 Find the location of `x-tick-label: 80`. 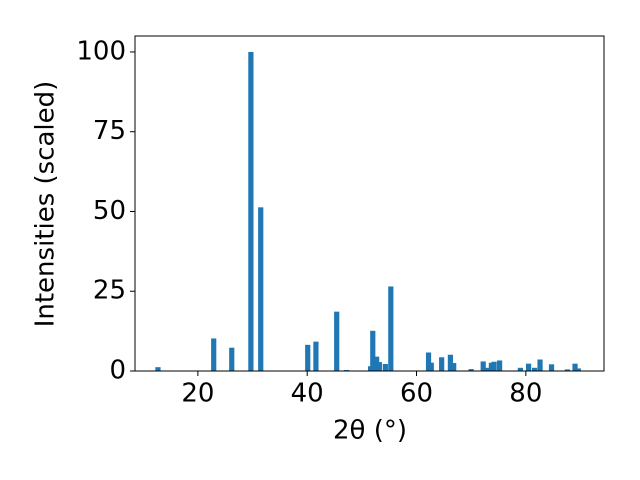

x-tick-label: 80 is located at coordinates (525, 394).